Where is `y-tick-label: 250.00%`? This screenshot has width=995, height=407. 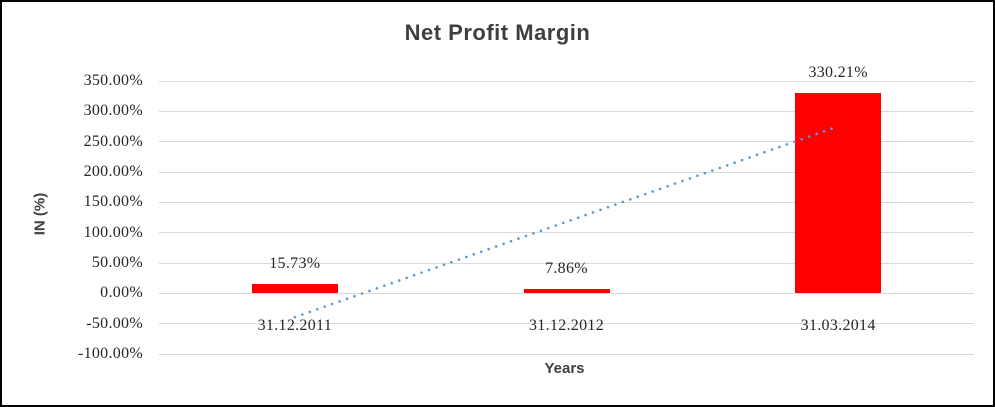
y-tick-label: 250.00% is located at coordinates (113, 141).